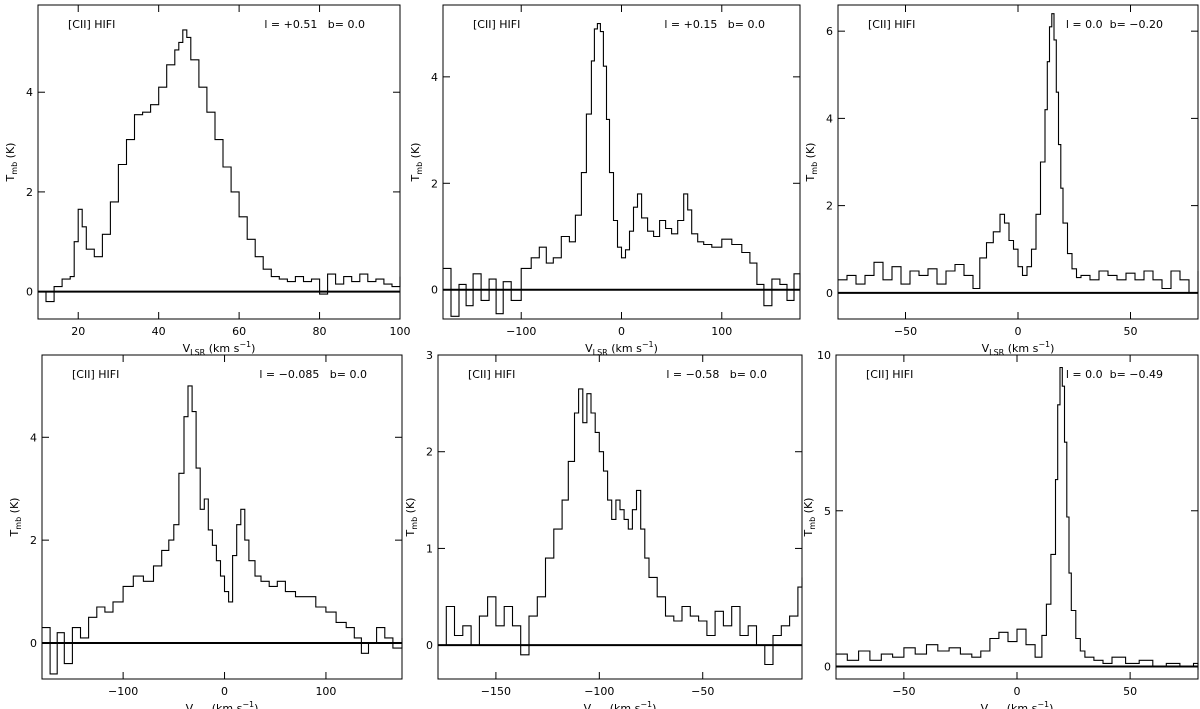 The image size is (1200, 709). Describe the element at coordinates (714, 24) in the screenshot. I see `coords-label: l = +0.15 b= 0.0` at that location.